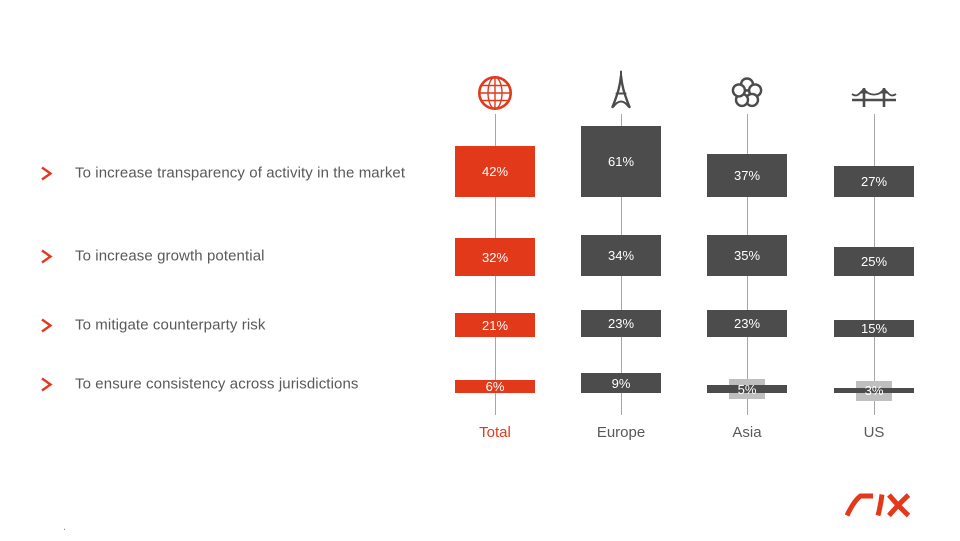 The image size is (960, 541). What do you see at coordinates (747, 432) in the screenshot?
I see `column-label-asia: Asia` at bounding box center [747, 432].